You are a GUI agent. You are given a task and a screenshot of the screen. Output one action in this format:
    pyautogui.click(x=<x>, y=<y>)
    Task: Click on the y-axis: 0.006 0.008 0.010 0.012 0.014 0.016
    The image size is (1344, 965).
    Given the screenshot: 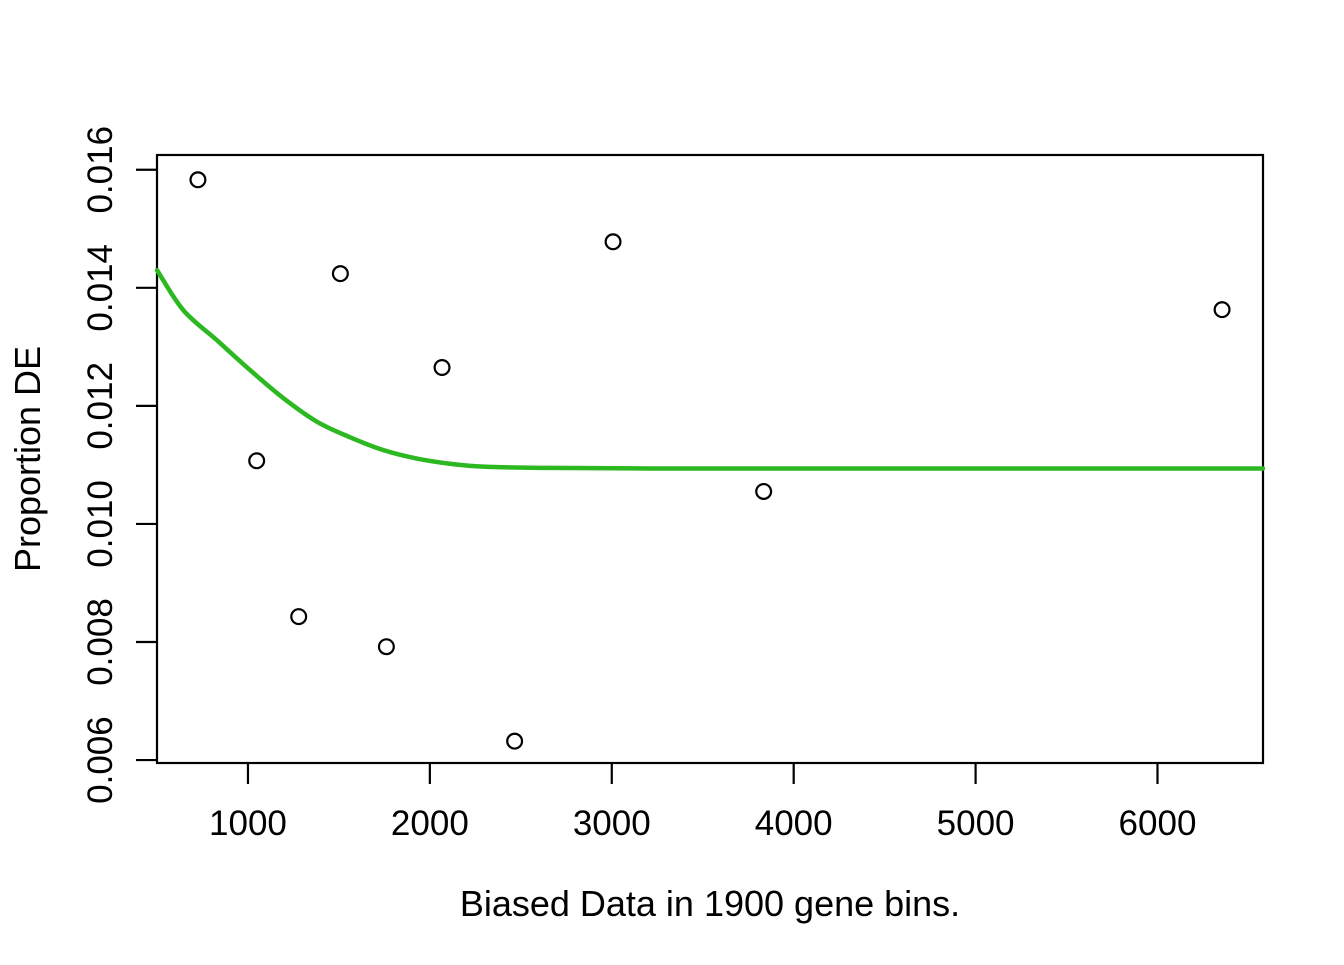 What is the action you would take?
    pyautogui.click(x=119, y=465)
    